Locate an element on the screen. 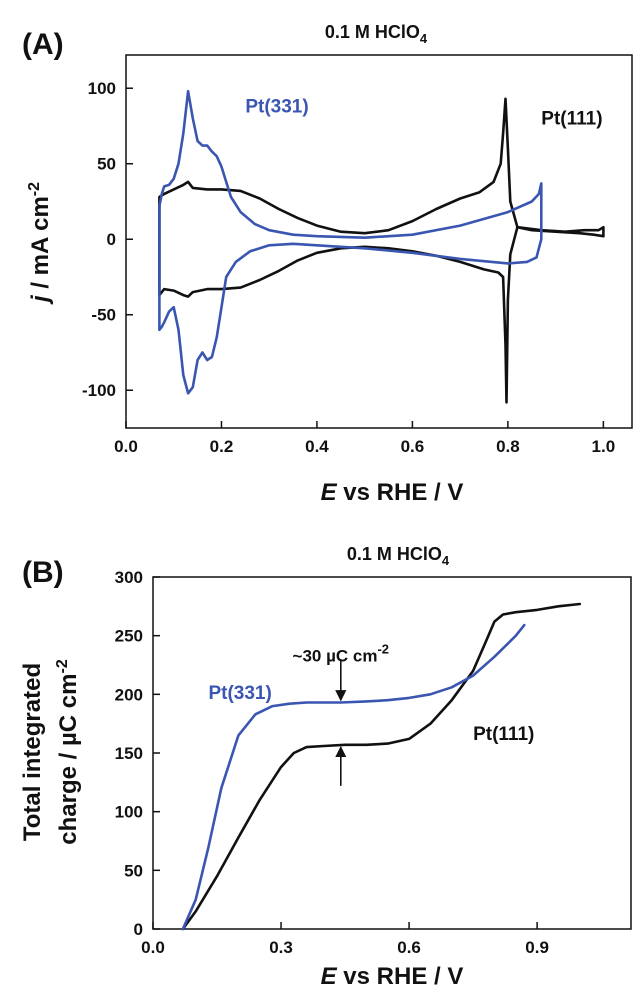 This screenshot has height=990, width=633. y-tick-label: -50 is located at coordinates (103, 315).